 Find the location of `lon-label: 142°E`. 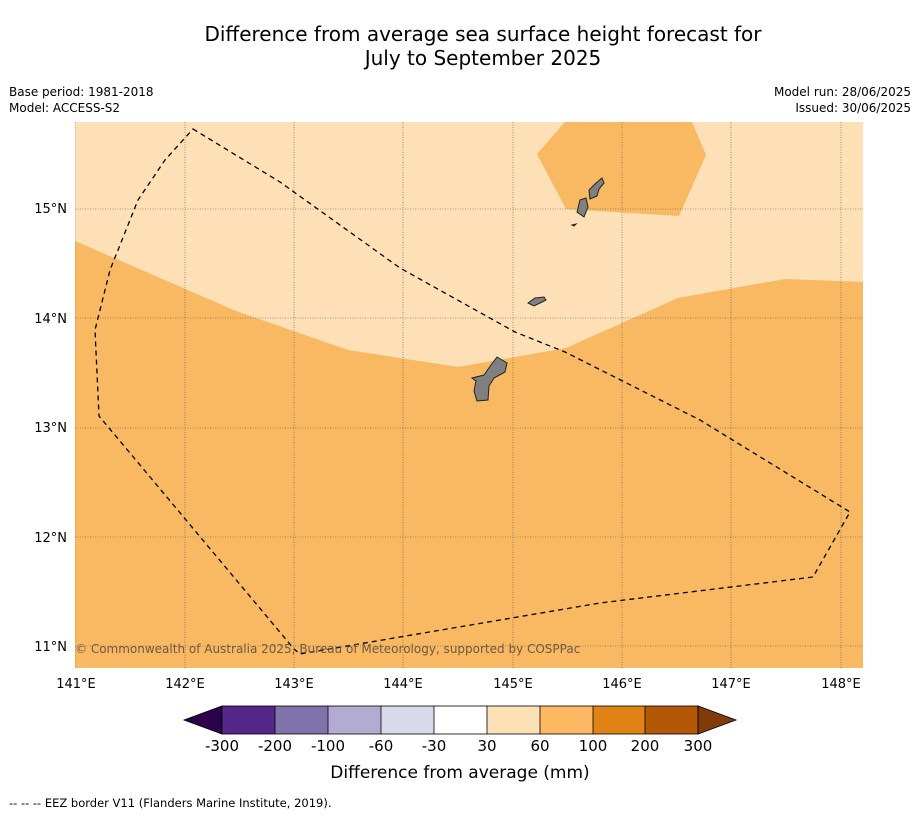

lon-label: 142°E is located at coordinates (185, 684).